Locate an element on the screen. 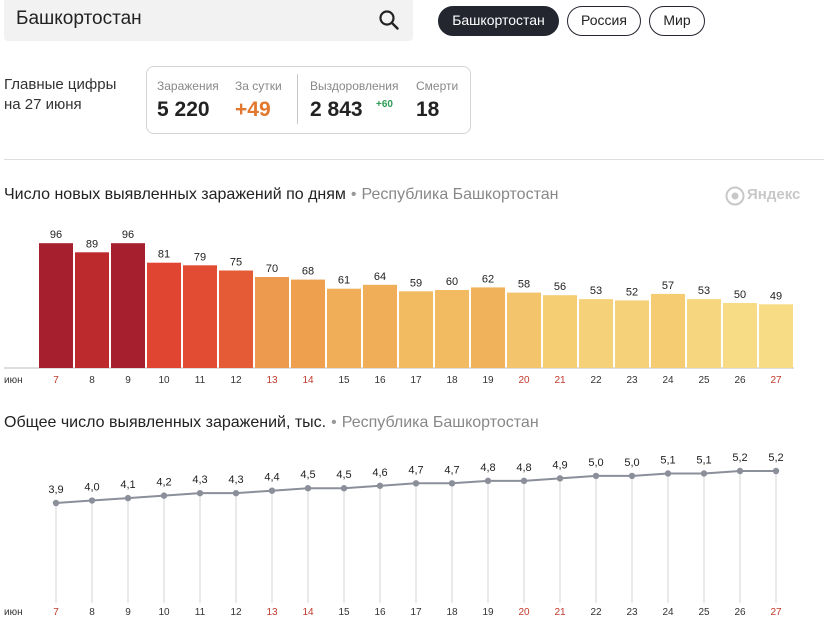 This screenshot has height=640, width=838. bar-value-label: 56 is located at coordinates (560, 287).